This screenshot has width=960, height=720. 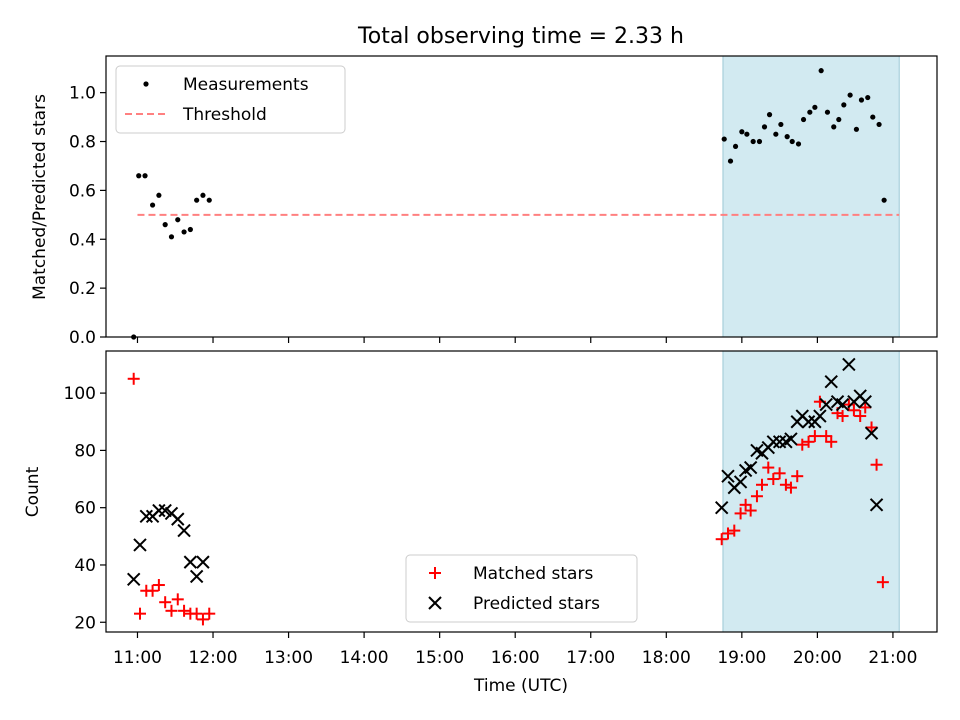 I want to click on y-tick-label: 0.6, so click(x=82, y=191).